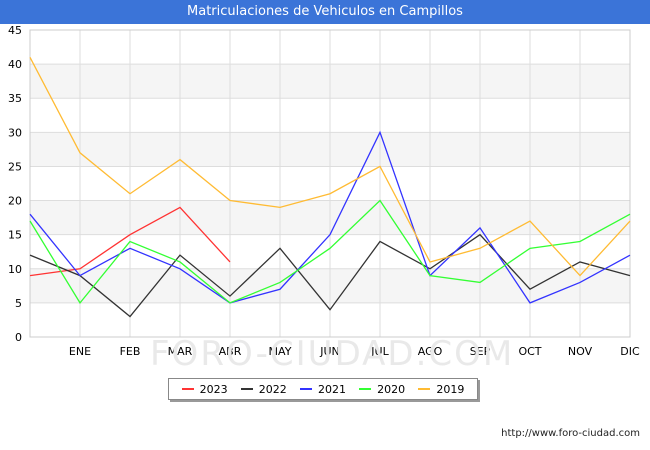 The image size is (650, 450). I want to click on legend-item-2020: 2020, so click(382, 389).